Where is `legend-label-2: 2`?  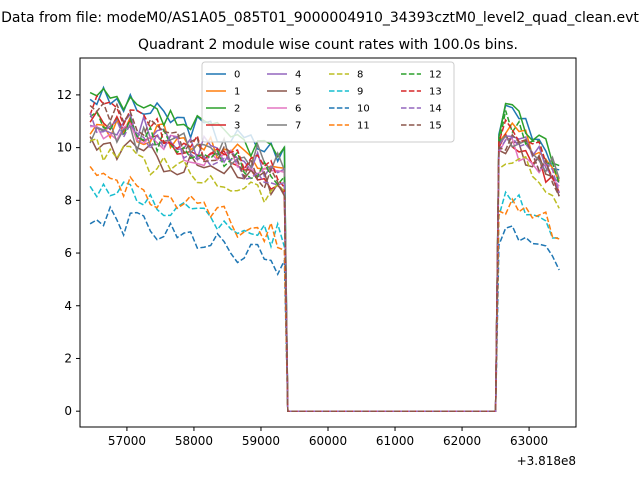
legend-label-2: 2 is located at coordinates (237, 109).